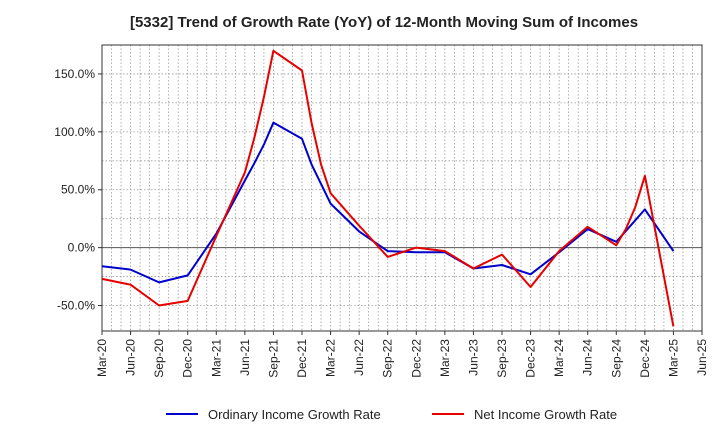 This screenshot has width=720, height=440. I want to click on y-tick-label: 50.0%, so click(78, 190).